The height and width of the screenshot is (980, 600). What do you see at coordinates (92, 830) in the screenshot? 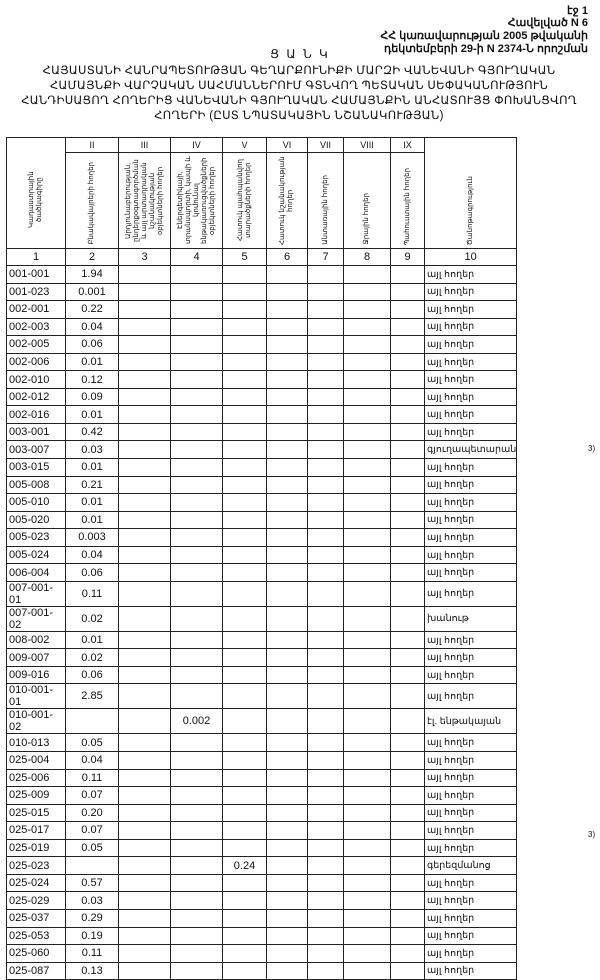
I see `area-cell-col2: 0.07` at bounding box center [92, 830].